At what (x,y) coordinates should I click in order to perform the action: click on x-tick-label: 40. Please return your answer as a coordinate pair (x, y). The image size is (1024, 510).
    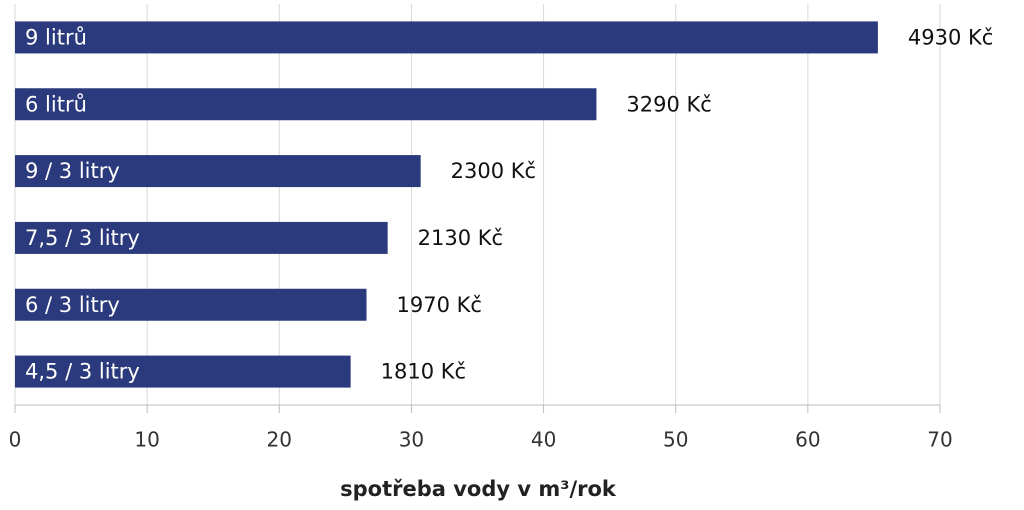
    Looking at the image, I should click on (543, 440).